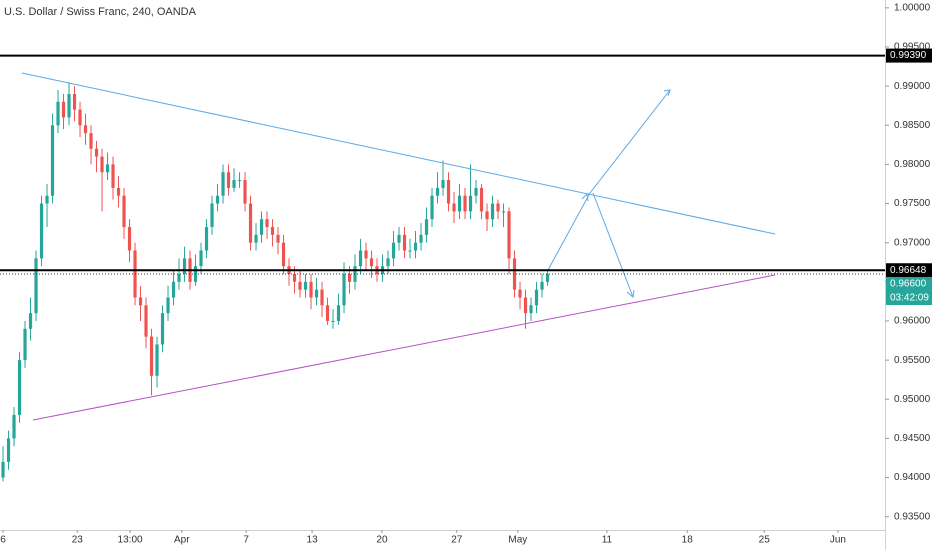  What do you see at coordinates (607, 540) in the screenshot?
I see `x-tick-label: 11` at bounding box center [607, 540].